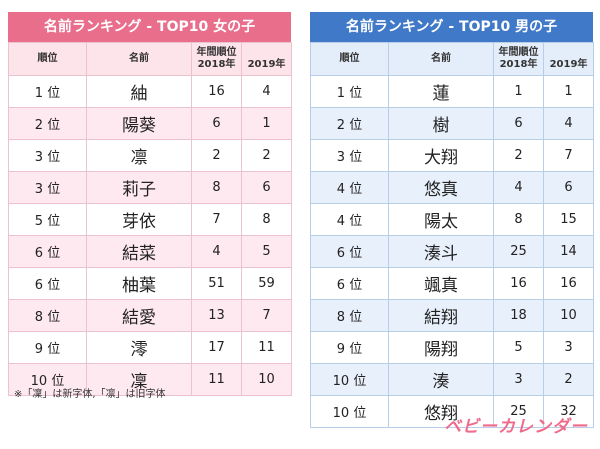 The image size is (600, 449). Describe the element at coordinates (349, 59) in the screenshot. I see `rank-header: 順位` at that location.